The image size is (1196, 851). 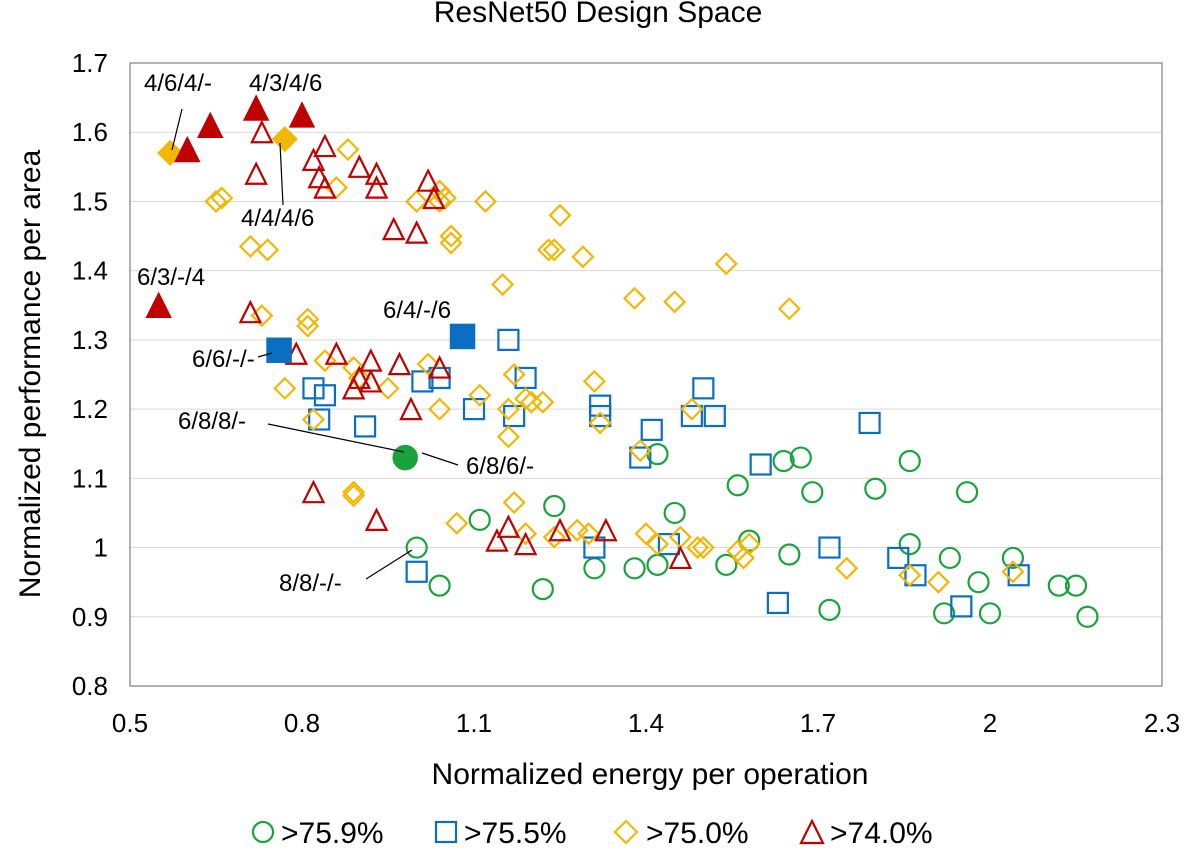 What do you see at coordinates (446, 832) in the screenshot?
I see `legend-marker-square` at bounding box center [446, 832].